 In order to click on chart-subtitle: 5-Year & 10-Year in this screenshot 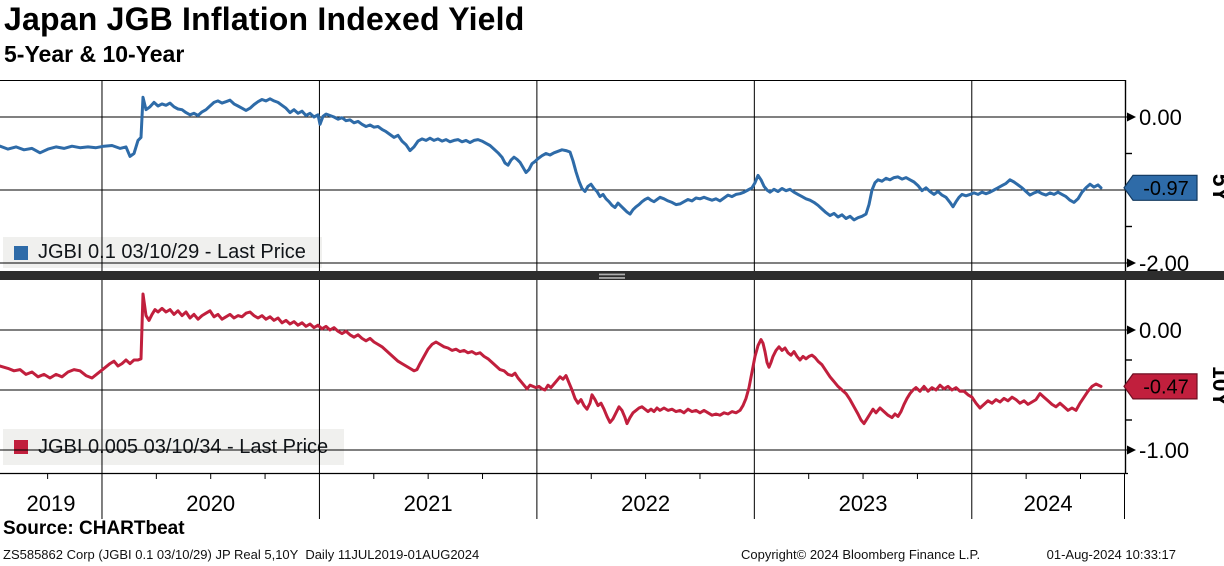, I will do `click(94, 54)`.